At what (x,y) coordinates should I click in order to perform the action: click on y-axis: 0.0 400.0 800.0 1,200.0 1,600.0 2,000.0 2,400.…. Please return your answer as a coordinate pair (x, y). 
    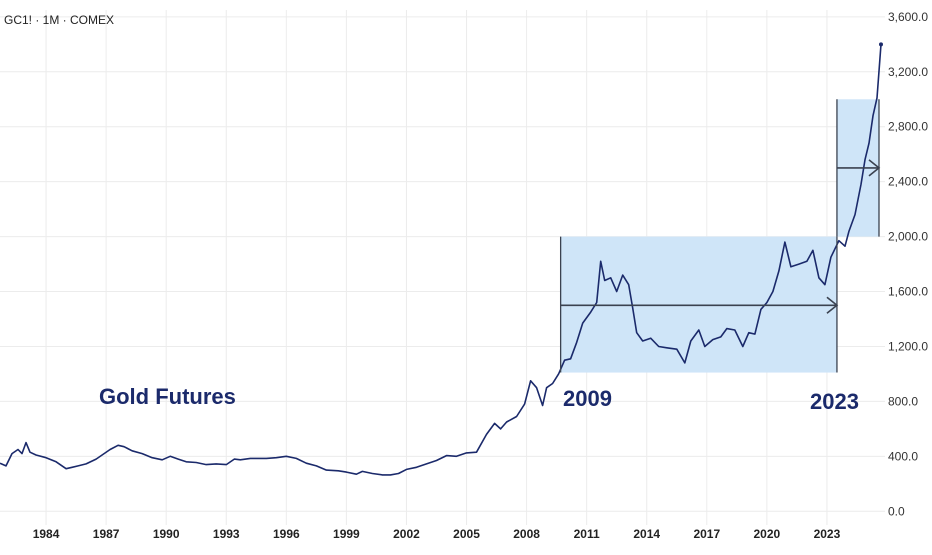
    Looking at the image, I should click on (908, 264).